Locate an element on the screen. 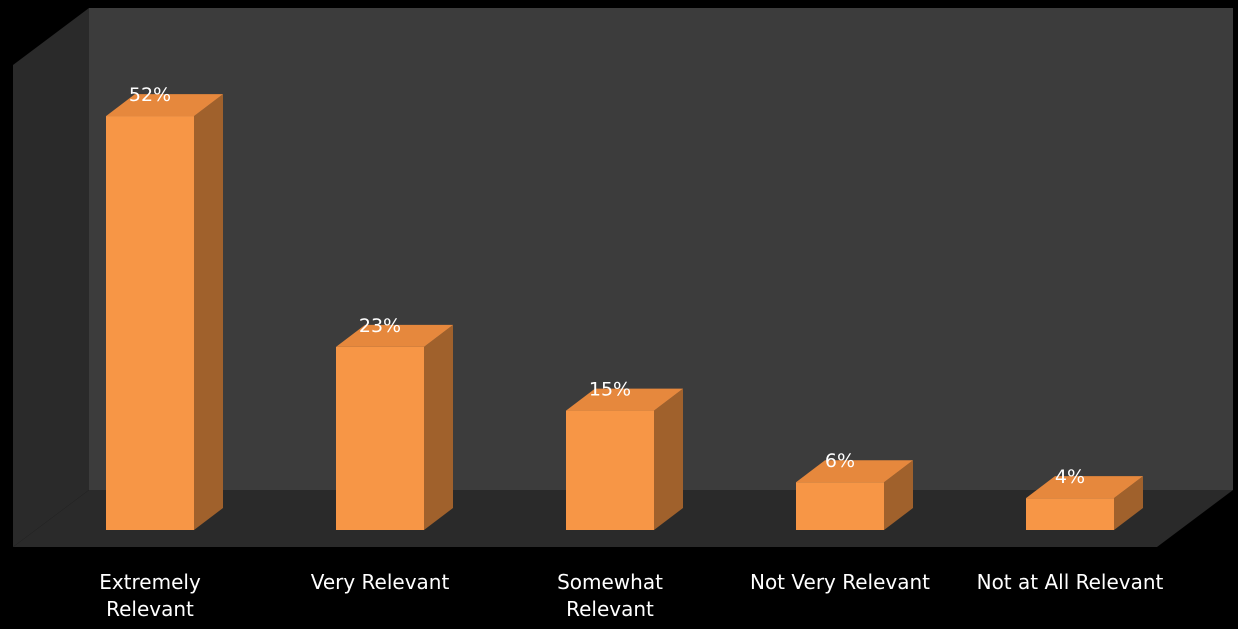  data-label: 23% is located at coordinates (380, 326).